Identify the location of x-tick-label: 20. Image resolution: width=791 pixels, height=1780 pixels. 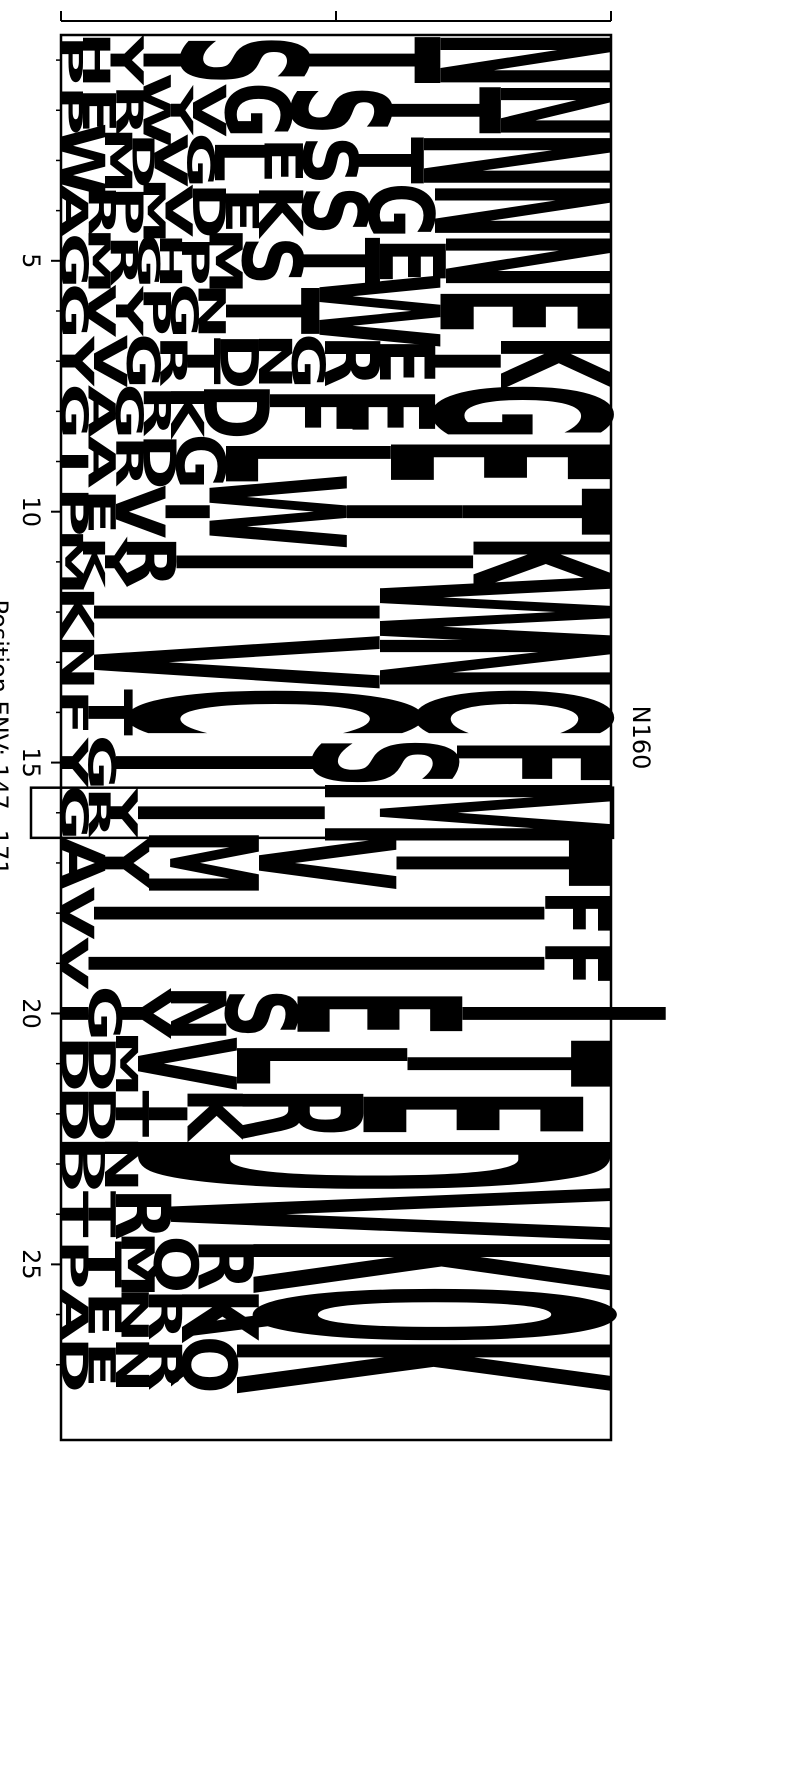
(31, 1013).